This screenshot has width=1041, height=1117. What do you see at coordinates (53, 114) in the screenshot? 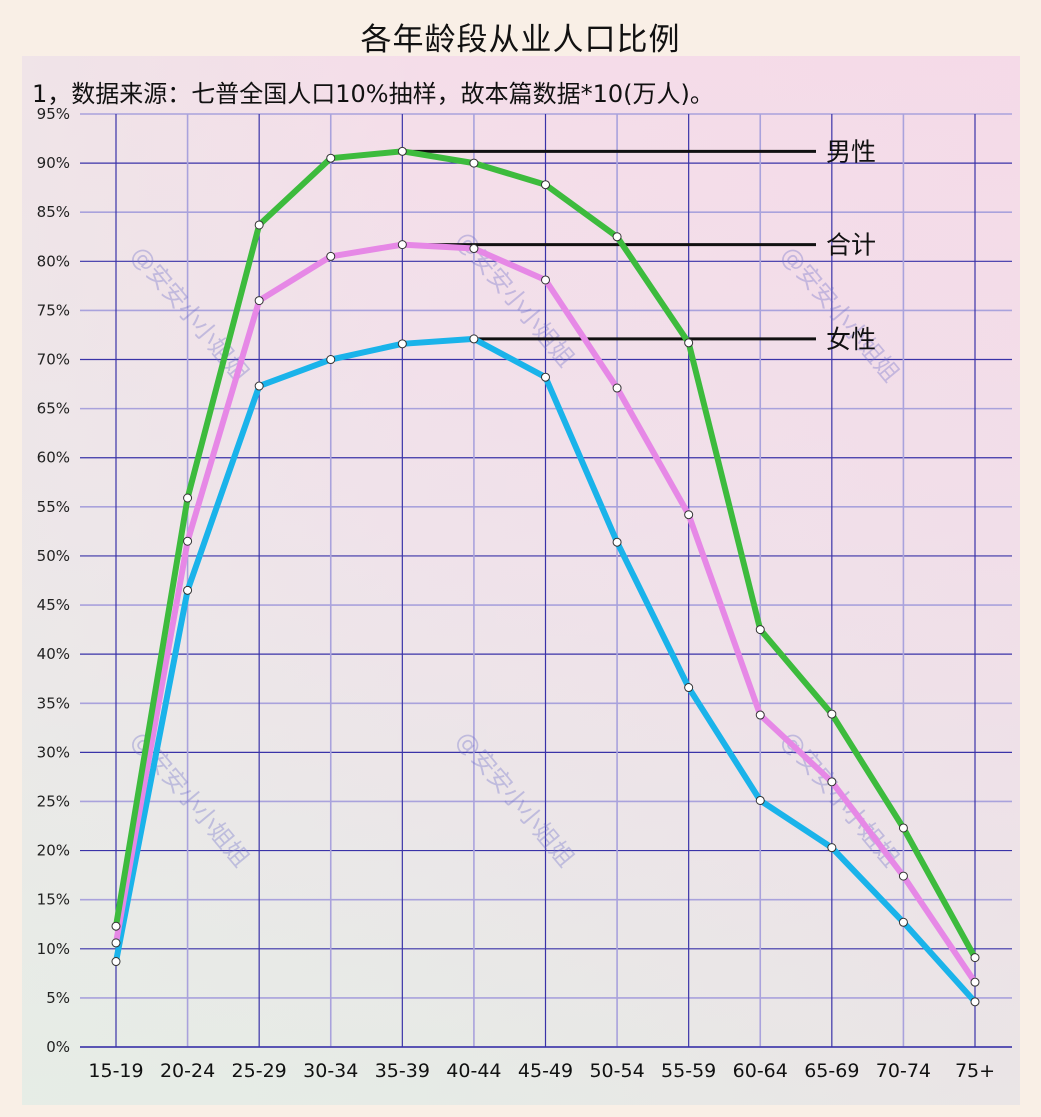
I see `y-tick-label: 95%` at bounding box center [53, 114].